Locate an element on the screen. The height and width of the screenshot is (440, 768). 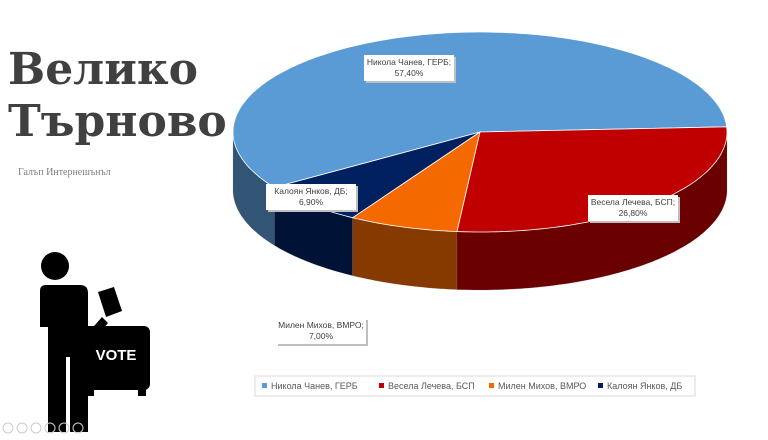
vote-icon: VOTE is located at coordinates (90, 342).